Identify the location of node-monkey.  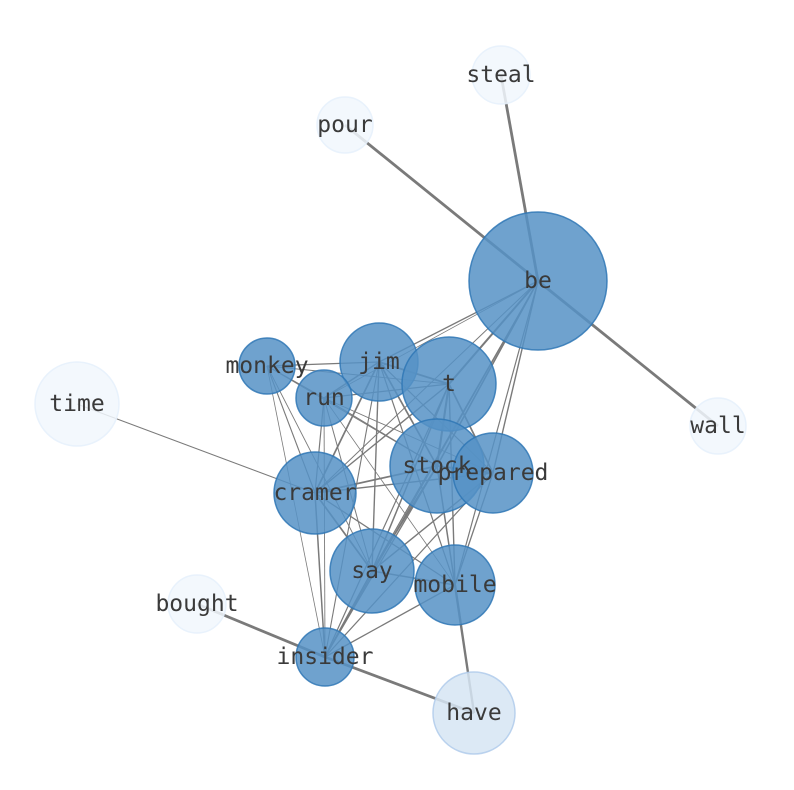
(267, 366).